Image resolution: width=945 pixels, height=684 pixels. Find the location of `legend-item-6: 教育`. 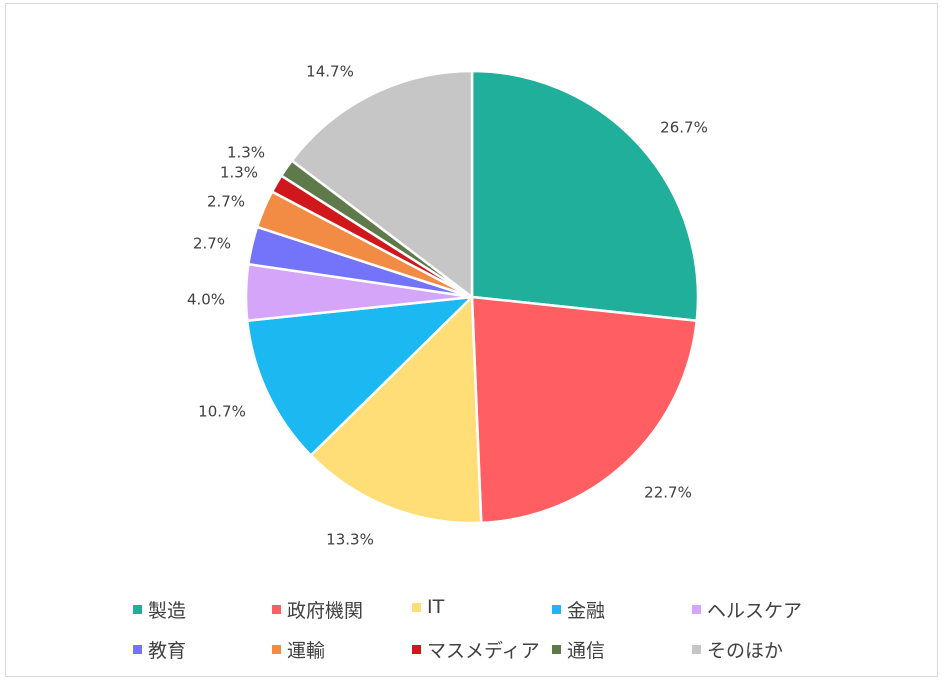

legend-item-6: 教育 is located at coordinates (159, 649).